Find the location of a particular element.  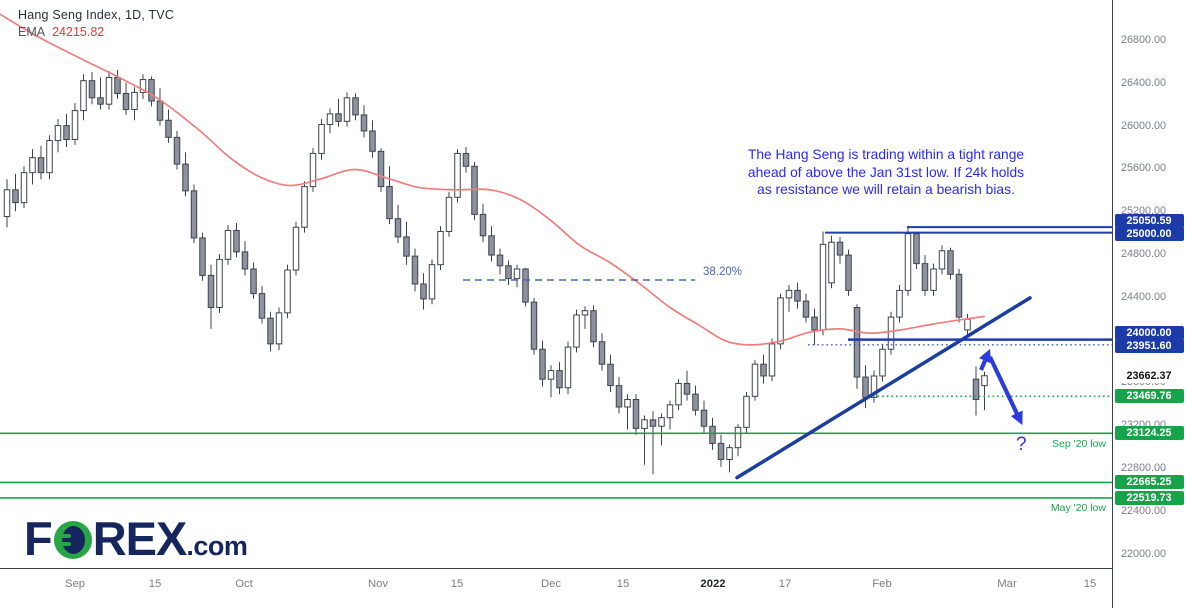

price-level-badge: 25000.00 is located at coordinates (1149, 233).